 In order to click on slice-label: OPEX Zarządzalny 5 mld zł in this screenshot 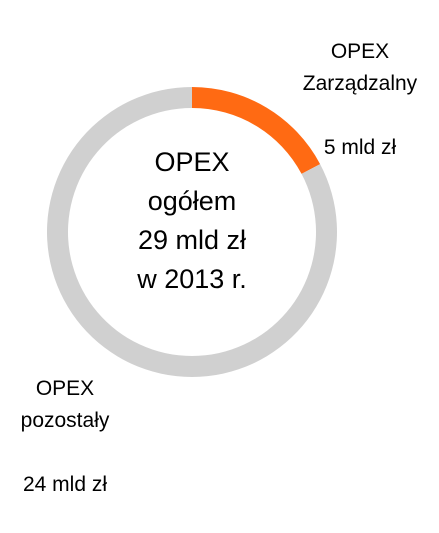, I will do `click(359, 100)`.